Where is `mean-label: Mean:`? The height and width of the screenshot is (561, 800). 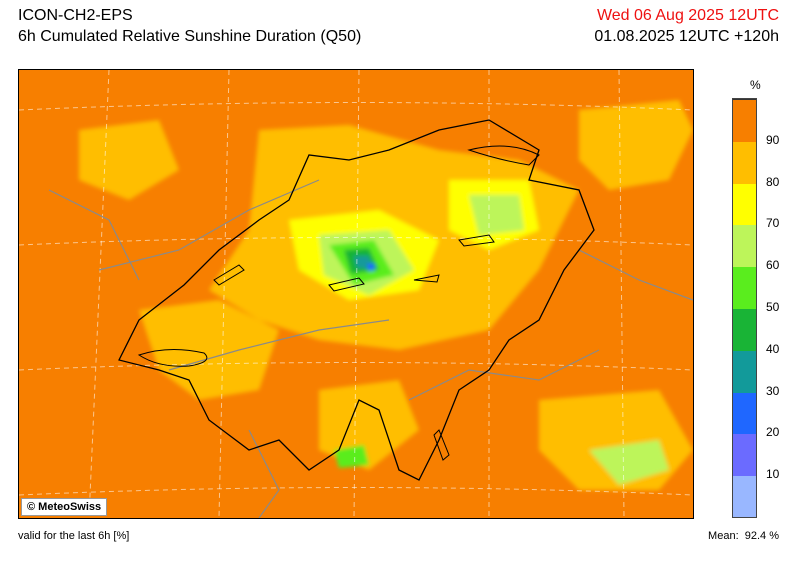 mean-label: Mean: is located at coordinates (723, 536).